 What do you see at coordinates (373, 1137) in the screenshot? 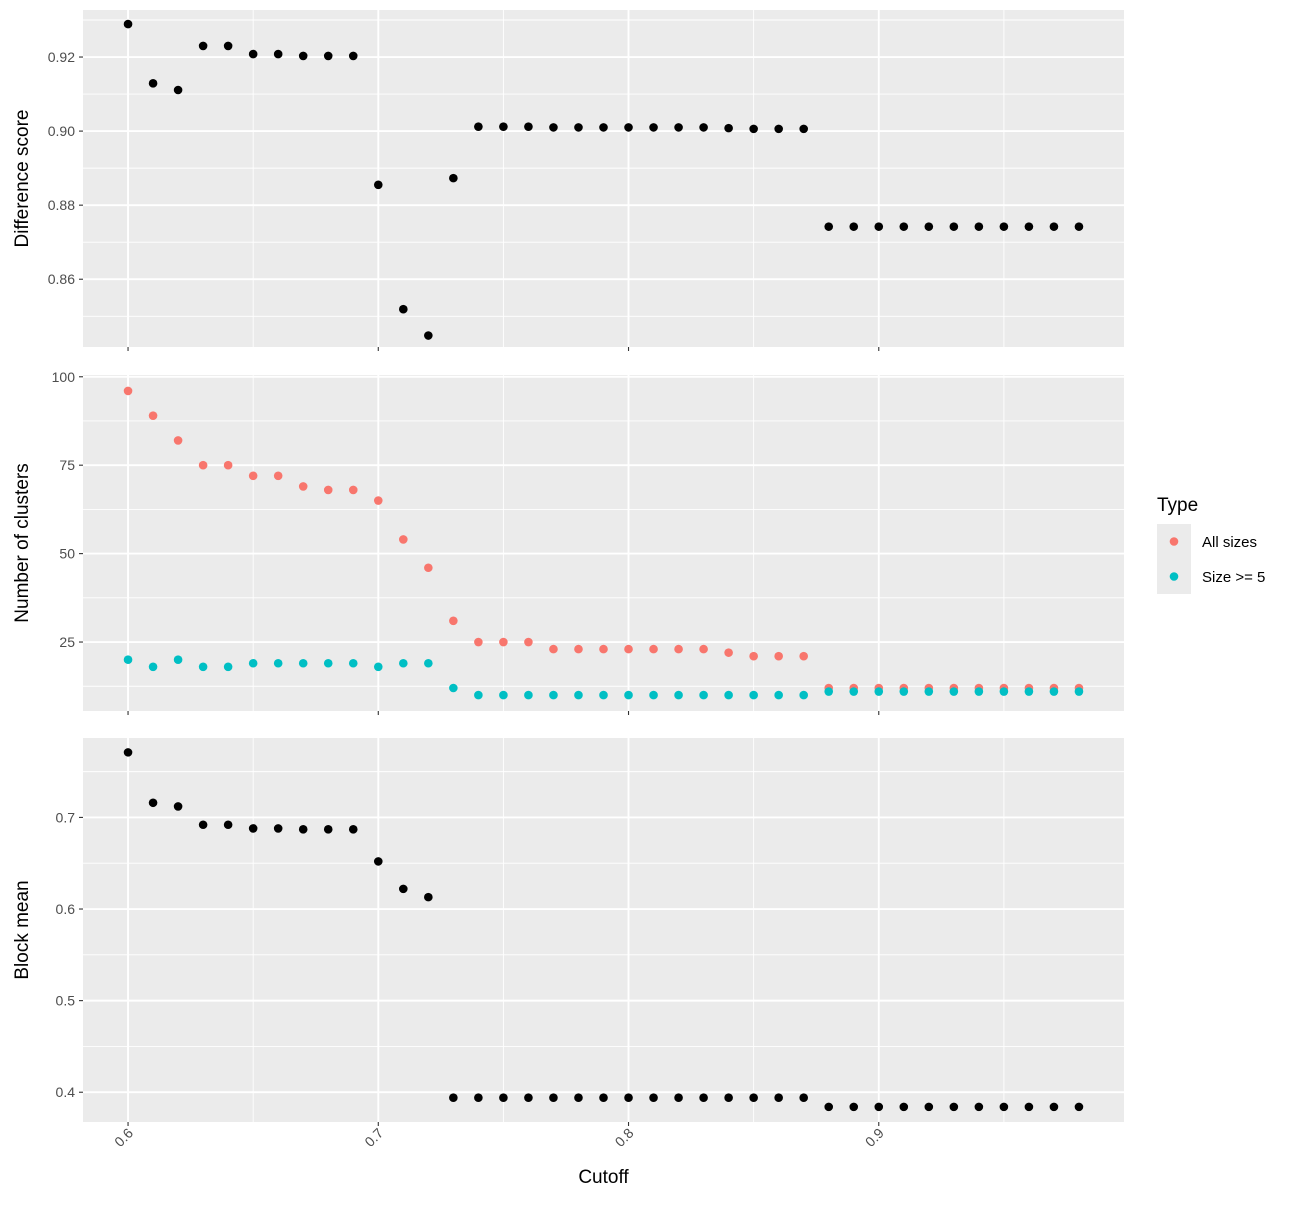
I see `x-tick-label: 0.7` at bounding box center [373, 1137].